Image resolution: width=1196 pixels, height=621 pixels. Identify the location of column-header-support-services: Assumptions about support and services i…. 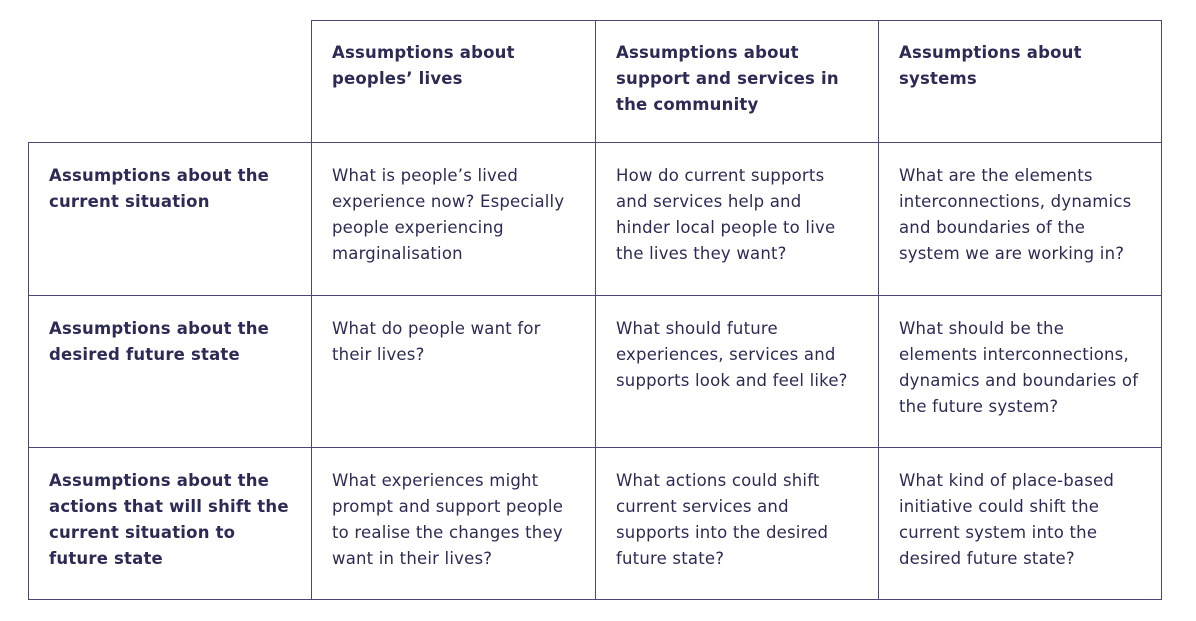
(736, 81).